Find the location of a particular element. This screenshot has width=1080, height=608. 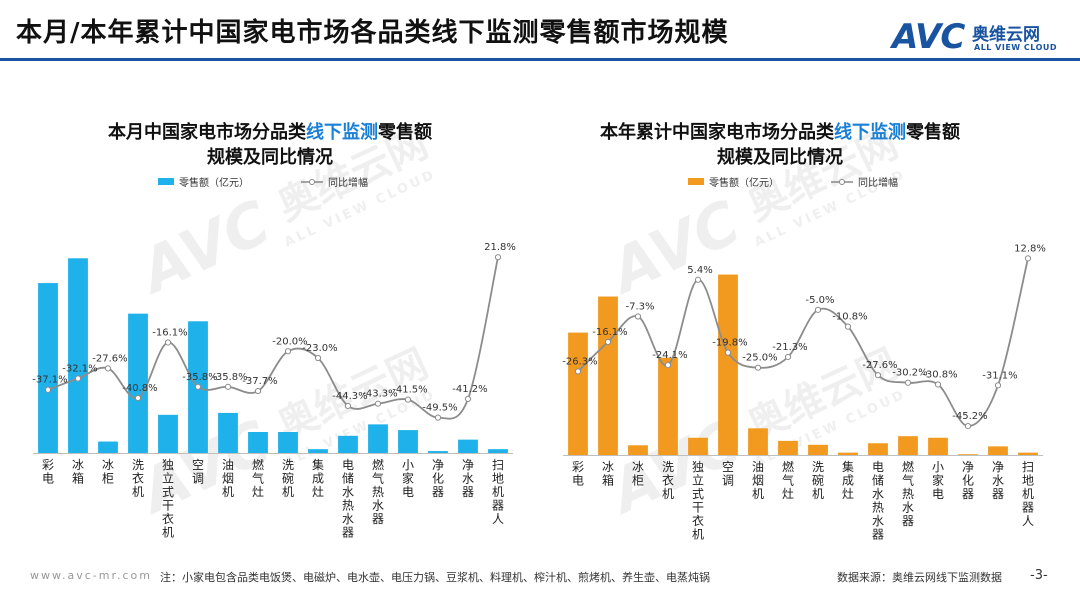

category-char: 烟 is located at coordinates (228, 479).